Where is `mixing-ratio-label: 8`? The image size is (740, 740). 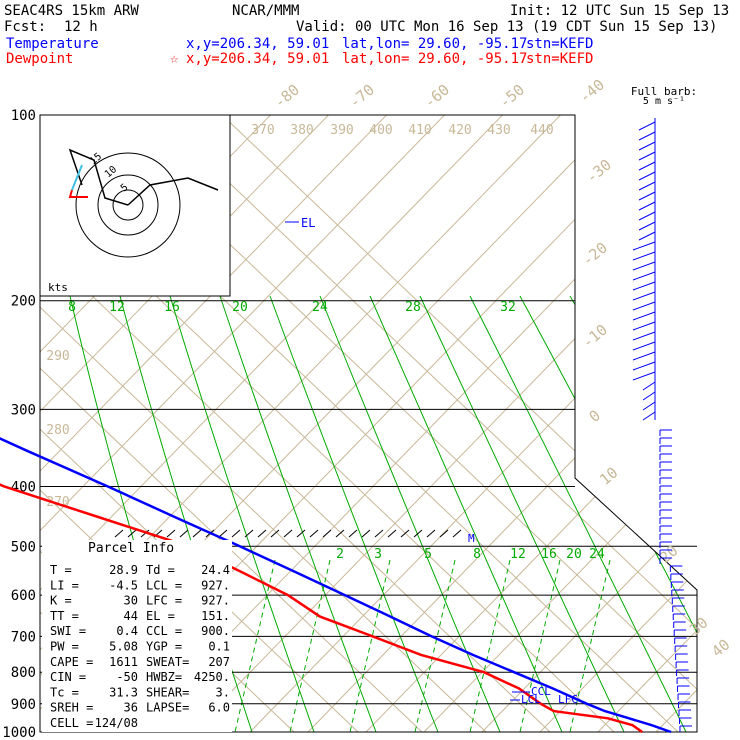 mixing-ratio-label: 8 is located at coordinates (477, 554).